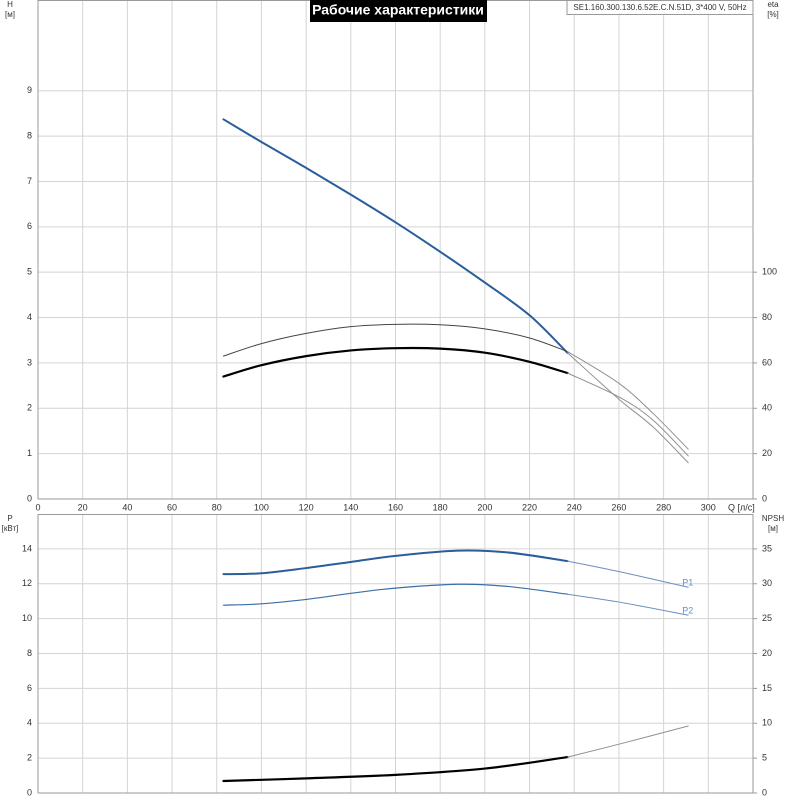 The image size is (800, 800). I want to click on x-axis-label: Q [л/с], so click(741, 507).